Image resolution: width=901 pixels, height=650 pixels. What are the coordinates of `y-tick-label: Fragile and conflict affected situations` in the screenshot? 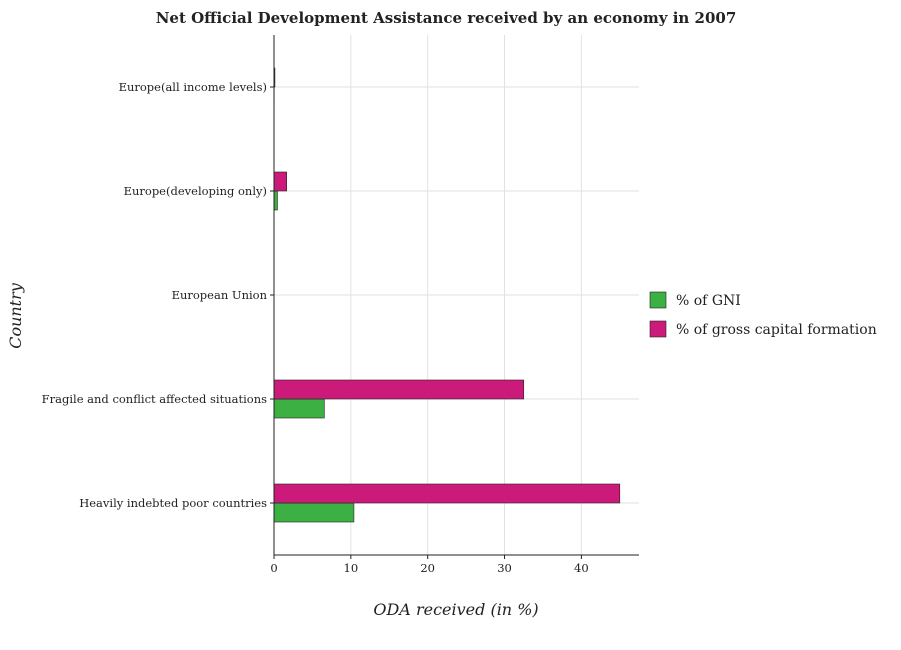 It's located at (154, 399).